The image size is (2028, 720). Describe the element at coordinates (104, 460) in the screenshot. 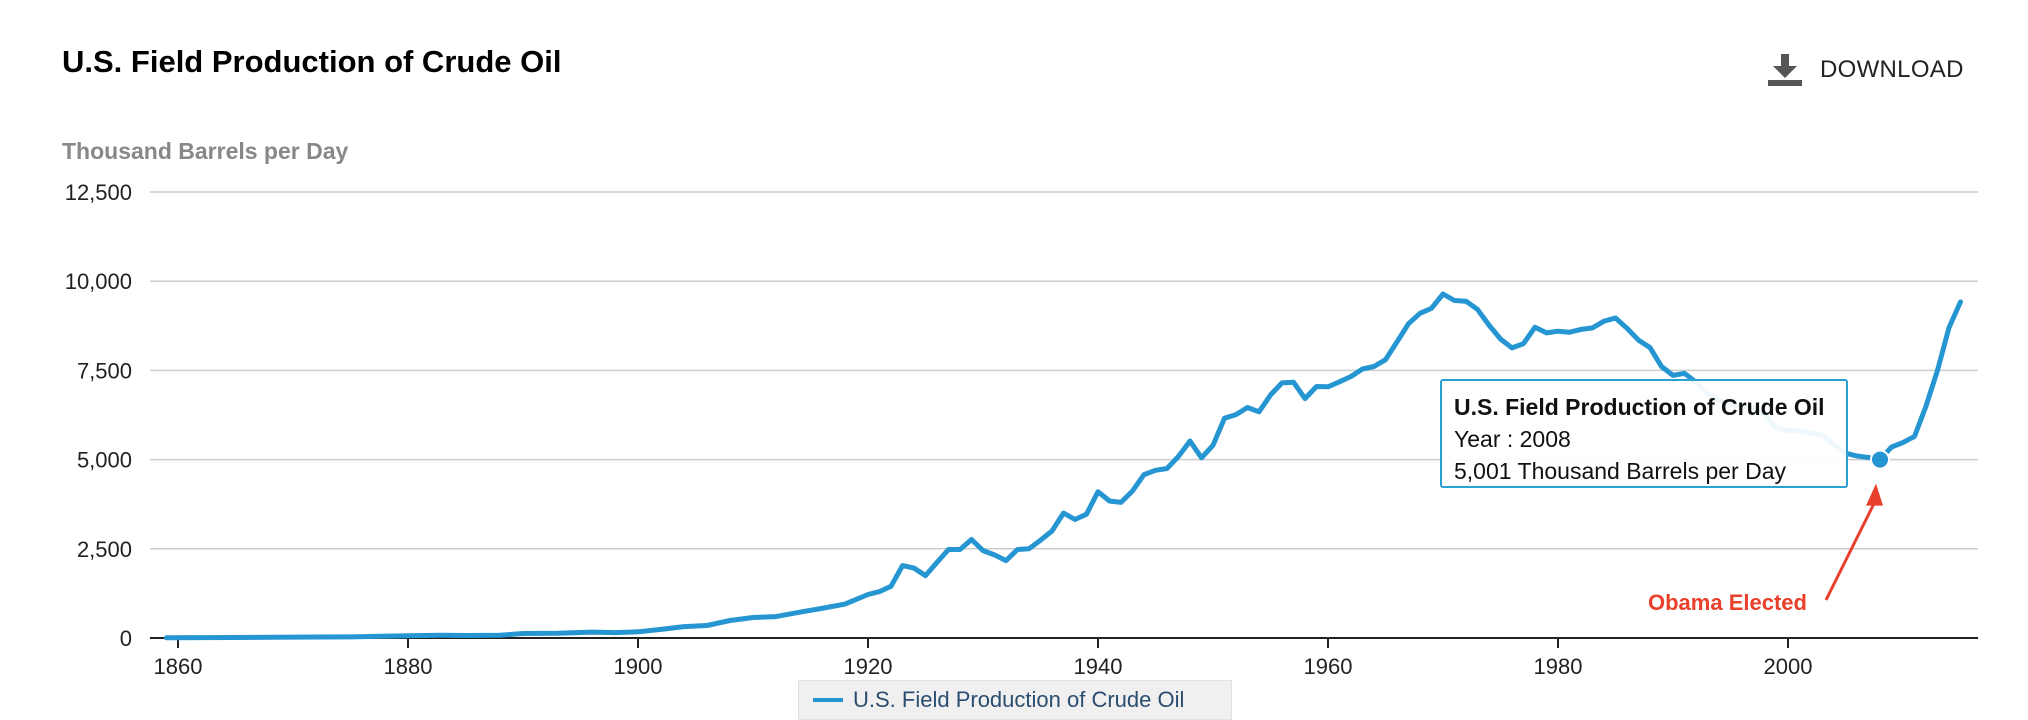

I see `y-tick-label: 5,000` at that location.